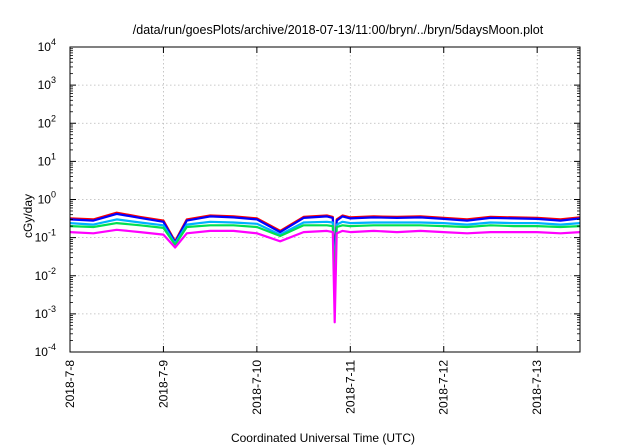 The height and width of the screenshot is (448, 640). What do you see at coordinates (444, 387) in the screenshot?
I see `x-tick-label: 2018-7-12` at bounding box center [444, 387].